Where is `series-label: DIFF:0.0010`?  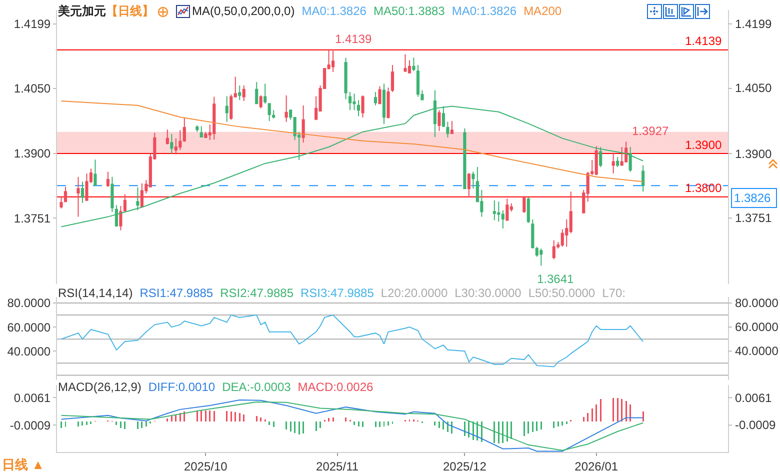 series-label: DIFF:0.0010 is located at coordinates (182, 387).